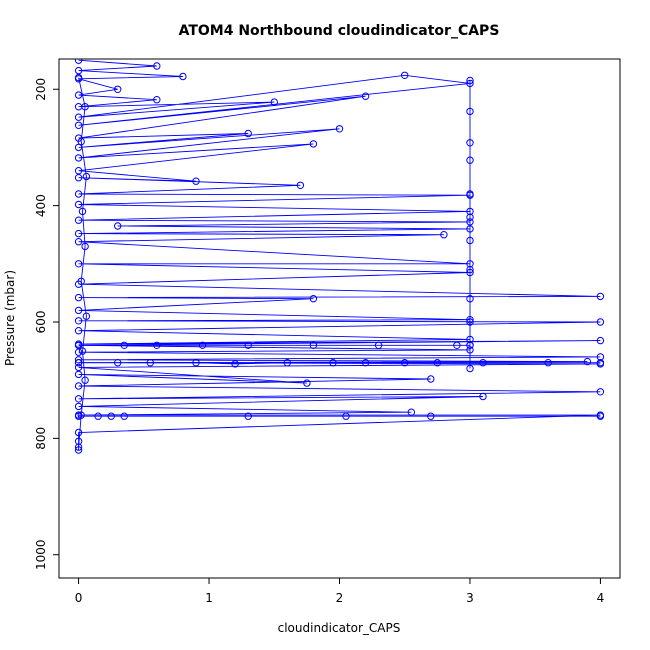  I want to click on y-axis-label: Pressure (mbar), so click(10, 318).